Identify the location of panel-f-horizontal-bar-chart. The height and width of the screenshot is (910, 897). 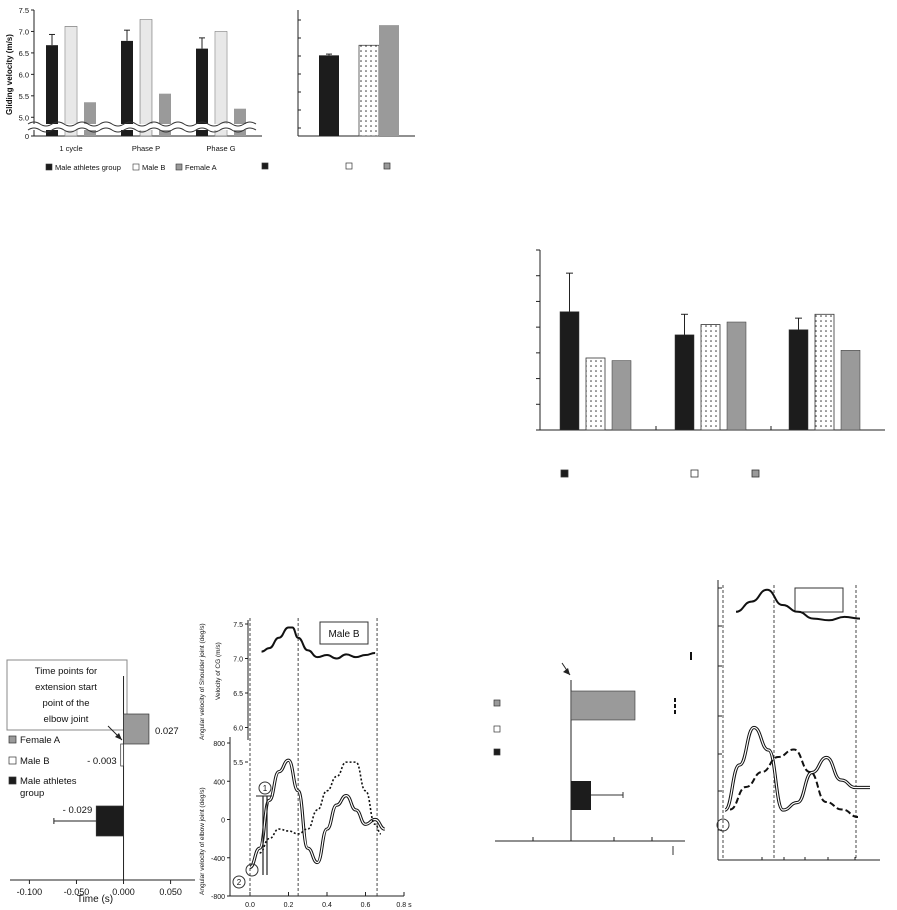
(589, 752).